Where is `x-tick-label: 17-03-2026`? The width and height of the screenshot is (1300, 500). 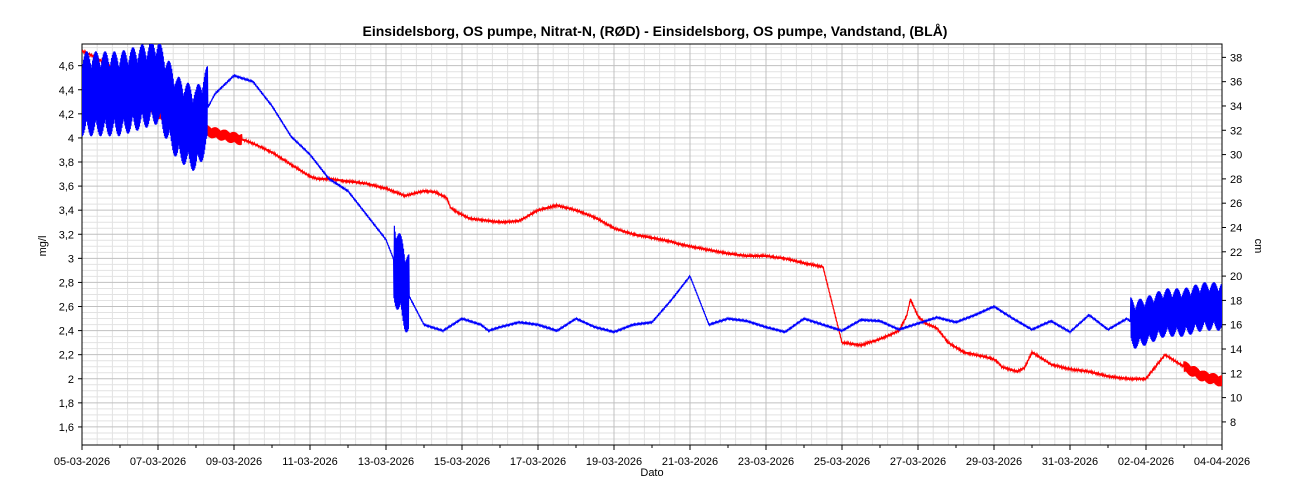 x-tick-label: 17-03-2026 is located at coordinates (538, 462).